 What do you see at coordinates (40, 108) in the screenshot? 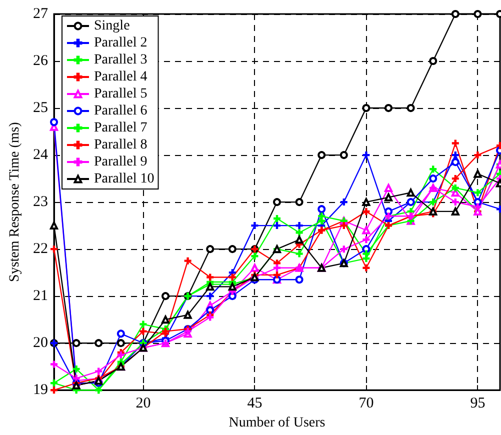
I see `y-tick-label: 25` at bounding box center [40, 108].